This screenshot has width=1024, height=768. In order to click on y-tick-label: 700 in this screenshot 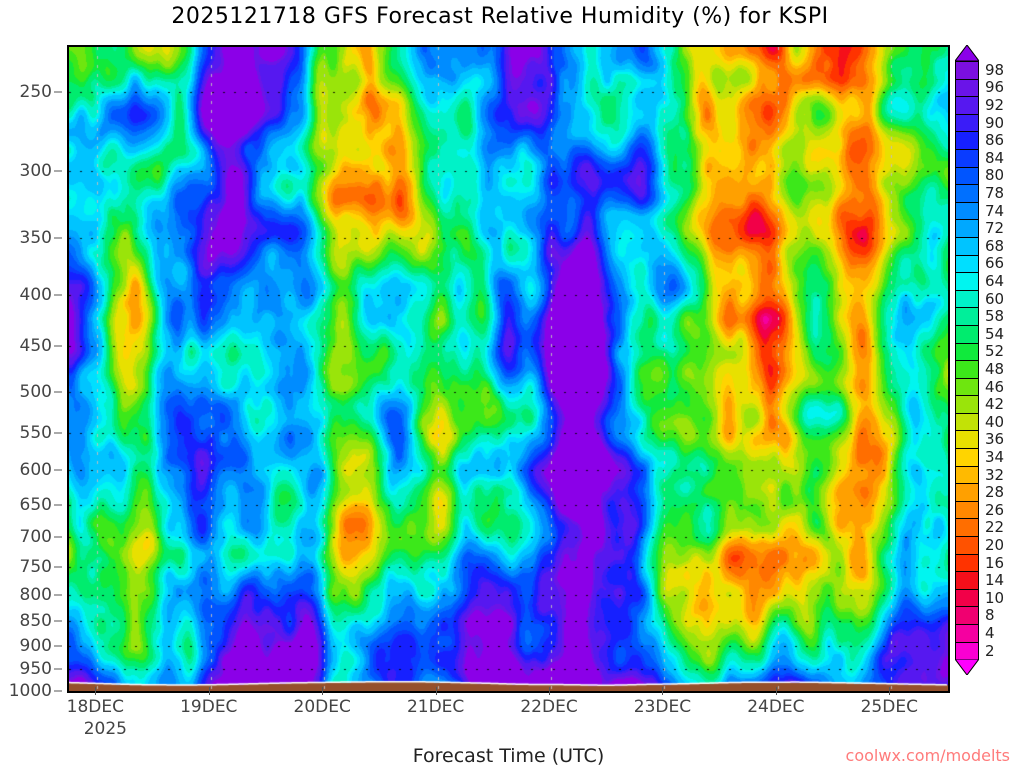, I will do `click(35, 537)`.